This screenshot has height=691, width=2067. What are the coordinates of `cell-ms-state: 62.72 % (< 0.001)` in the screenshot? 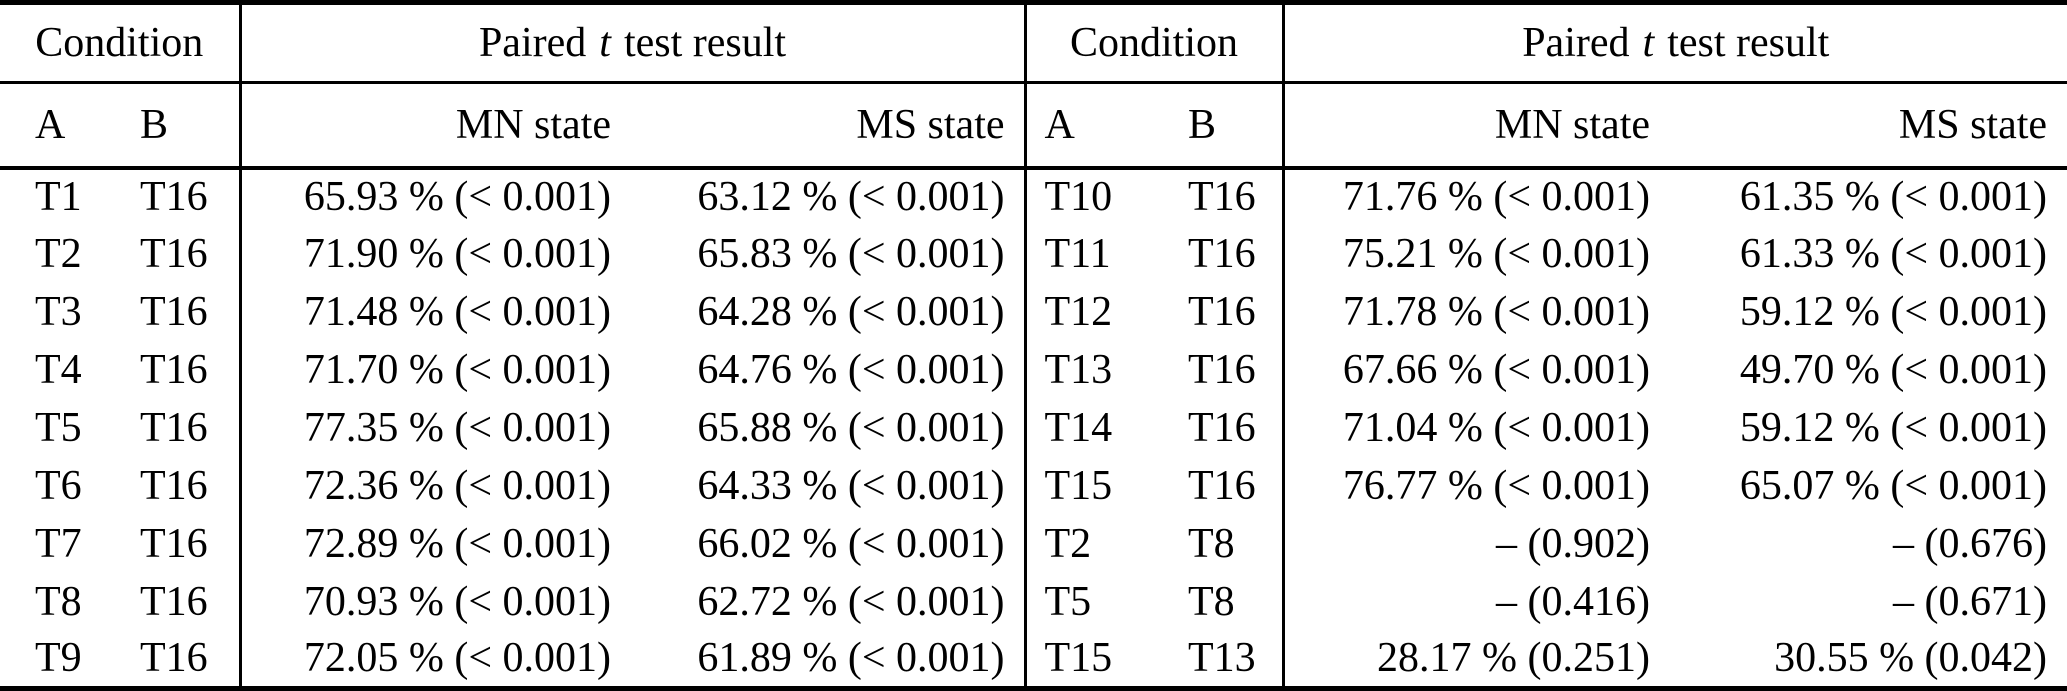 It's located at (828, 601).